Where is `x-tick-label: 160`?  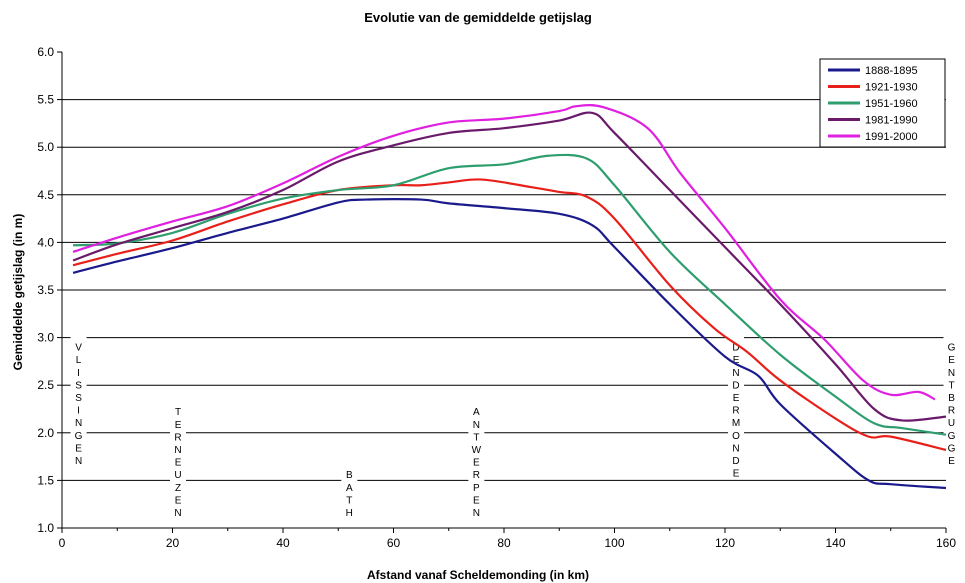 x-tick-label: 160 is located at coordinates (946, 543).